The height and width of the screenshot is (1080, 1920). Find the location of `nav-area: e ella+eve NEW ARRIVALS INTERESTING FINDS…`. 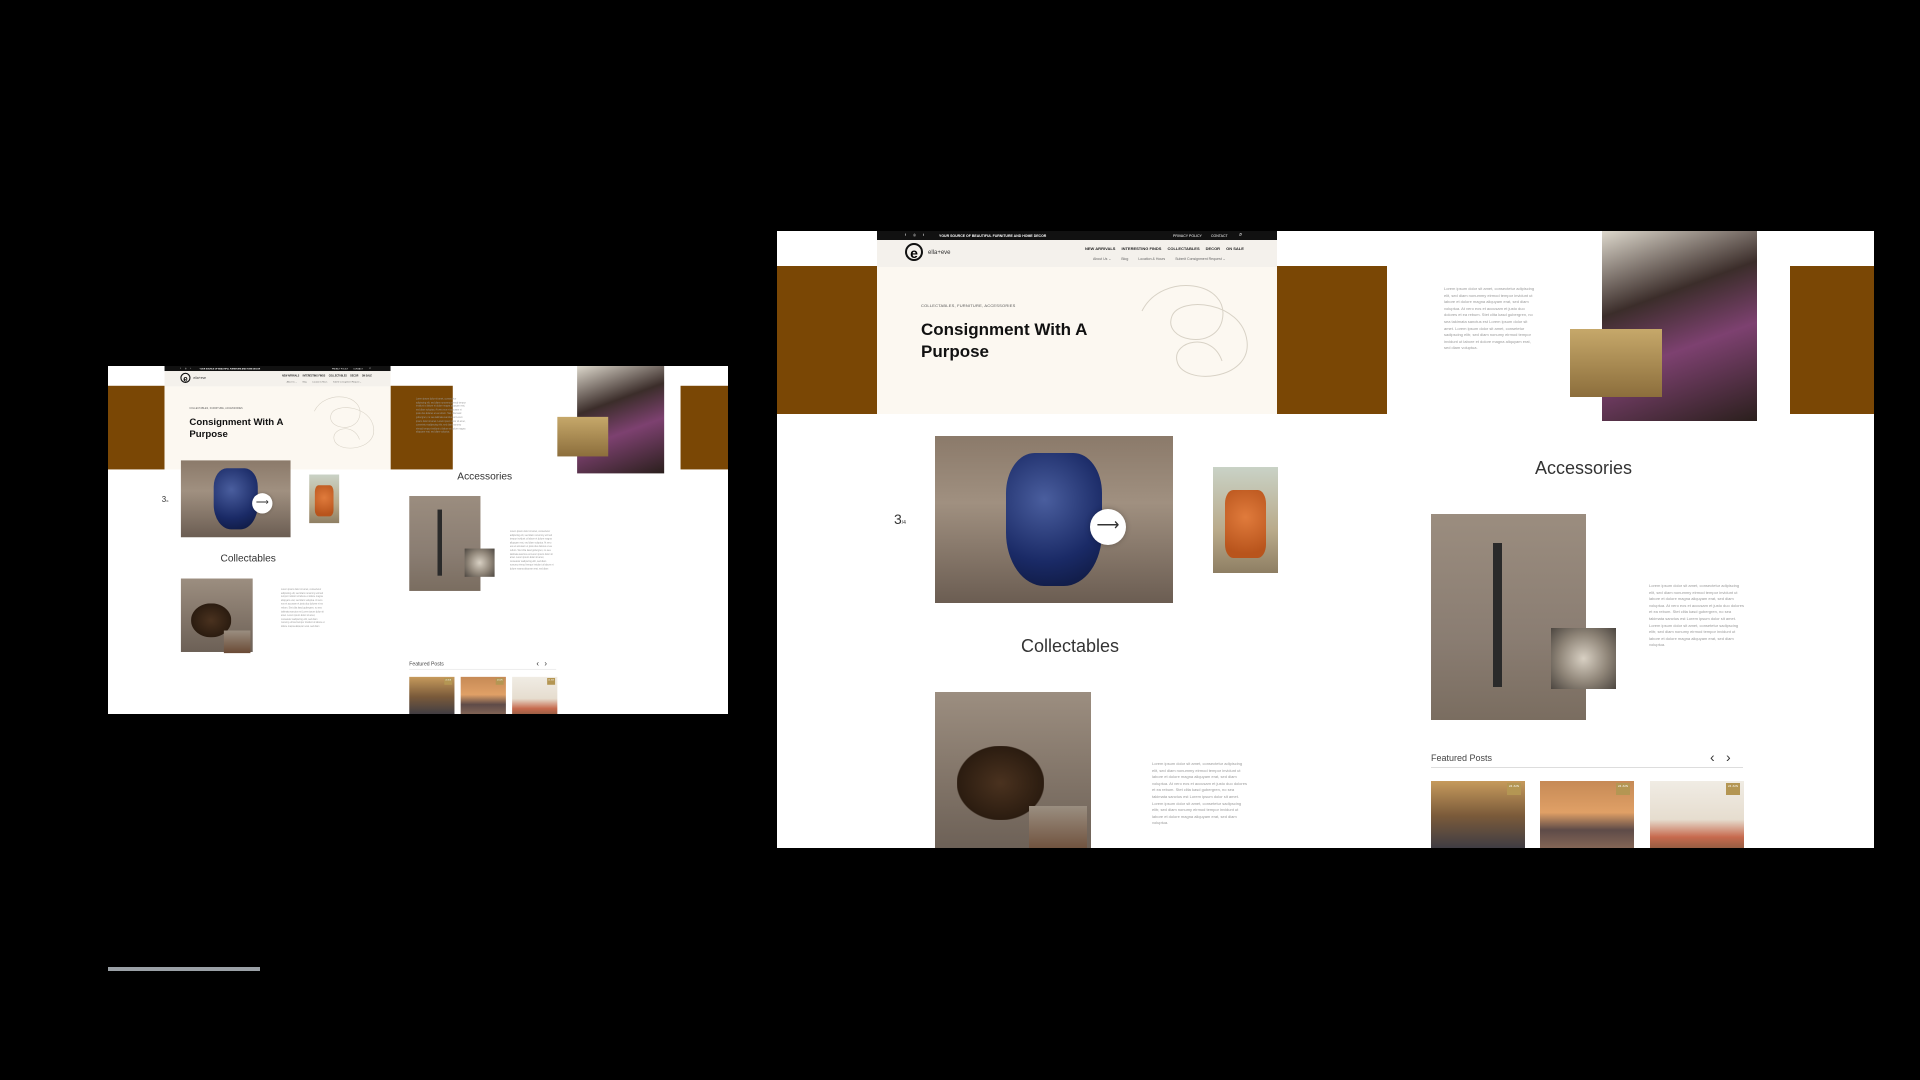

nav-area: e ella+eve NEW ARRIVALS INTERESTING FINDS… is located at coordinates (277, 379).